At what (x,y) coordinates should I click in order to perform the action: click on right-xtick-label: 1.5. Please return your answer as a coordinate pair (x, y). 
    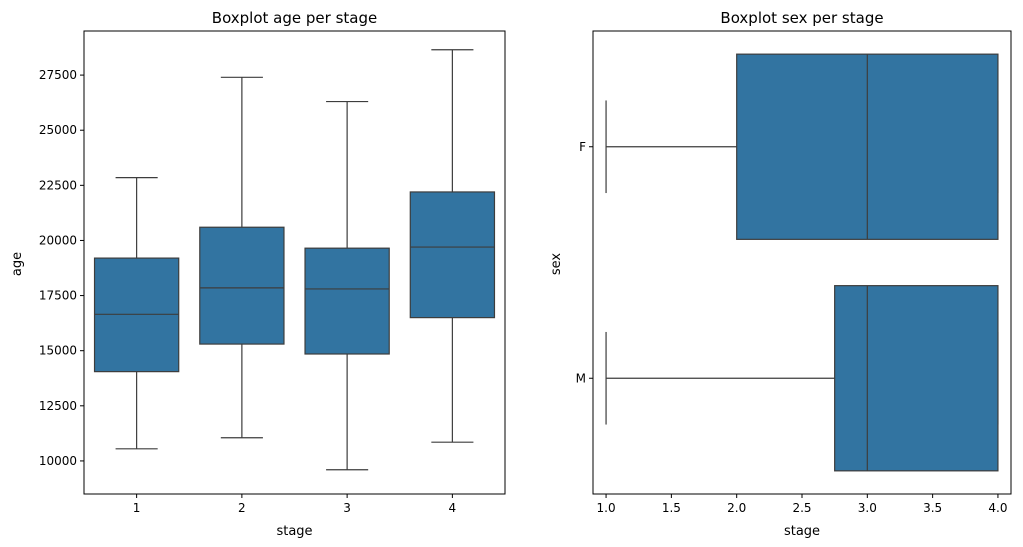
    Looking at the image, I should click on (671, 508).